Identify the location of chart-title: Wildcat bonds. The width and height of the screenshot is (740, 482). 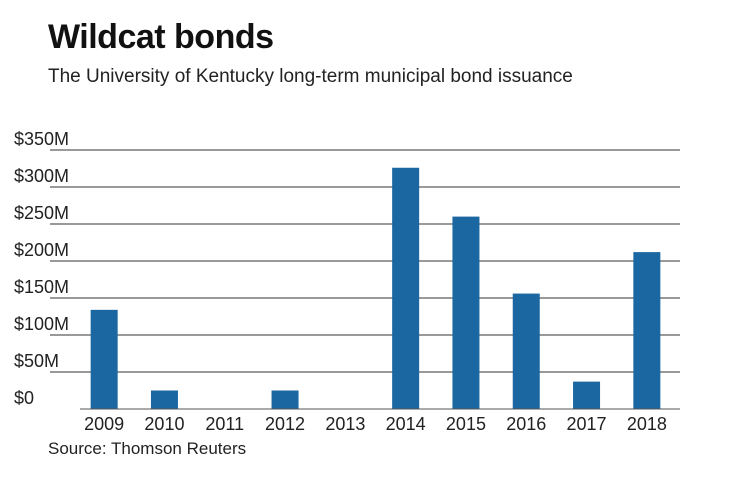
(161, 37).